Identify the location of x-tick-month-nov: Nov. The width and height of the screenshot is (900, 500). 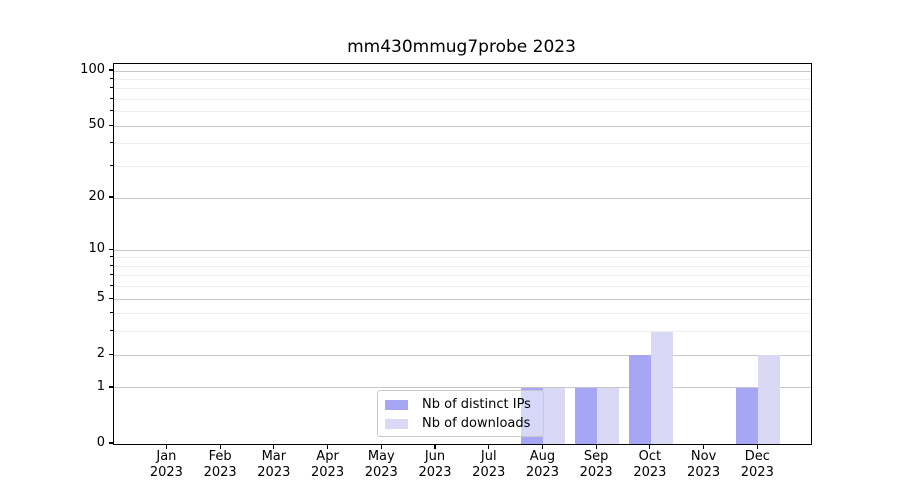
(703, 456).